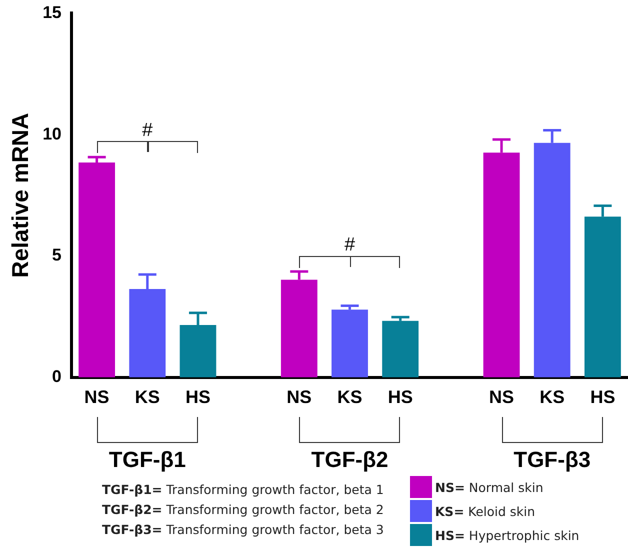 The width and height of the screenshot is (628, 553). What do you see at coordinates (52, 12) in the screenshot?
I see `y-tick-label: 15` at bounding box center [52, 12].